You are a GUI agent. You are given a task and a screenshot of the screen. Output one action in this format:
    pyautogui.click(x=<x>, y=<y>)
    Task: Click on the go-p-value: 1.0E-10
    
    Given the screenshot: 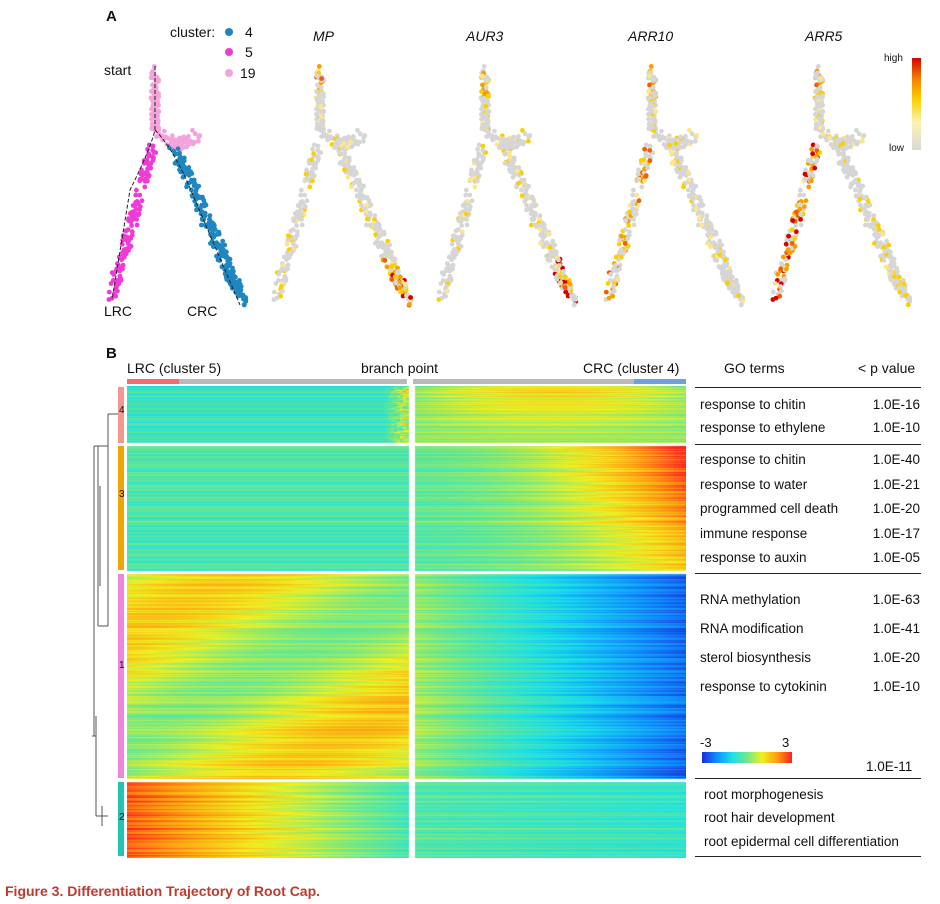 What is the action you would take?
    pyautogui.click(x=896, y=686)
    